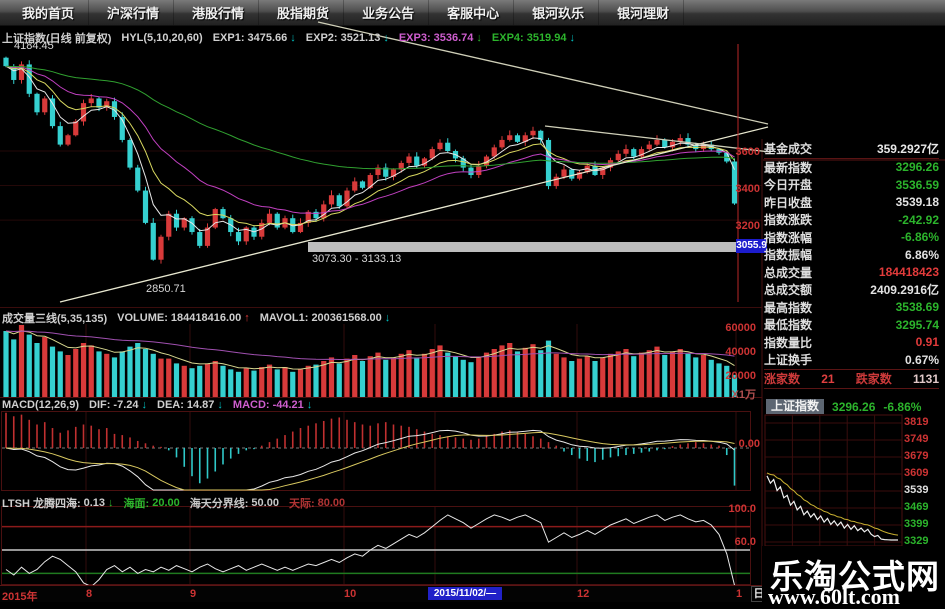 This screenshot has width=945, height=609. What do you see at coordinates (834, 596) in the screenshot?
I see `watermark-url: www.60lt.com` at bounding box center [834, 596].